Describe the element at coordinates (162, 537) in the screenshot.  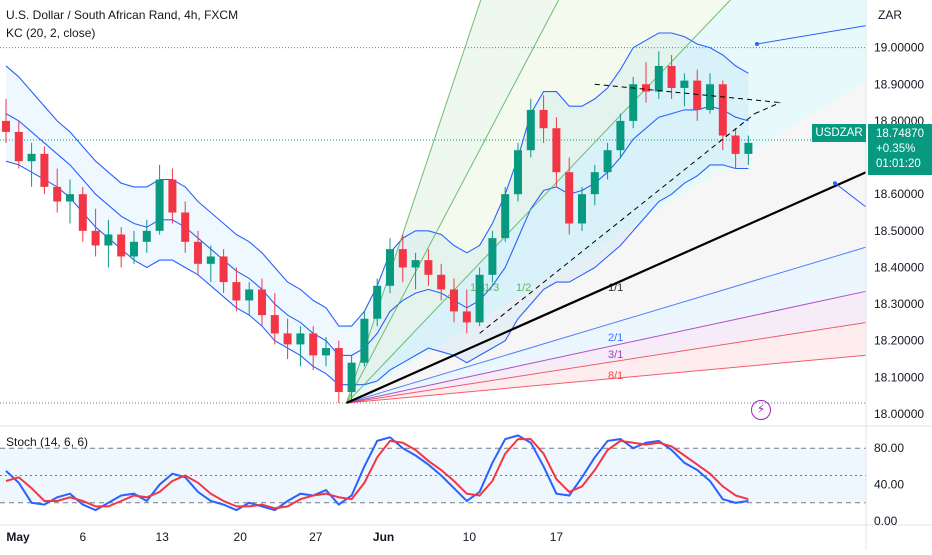
I see `time-tick-label: 13` at that location.